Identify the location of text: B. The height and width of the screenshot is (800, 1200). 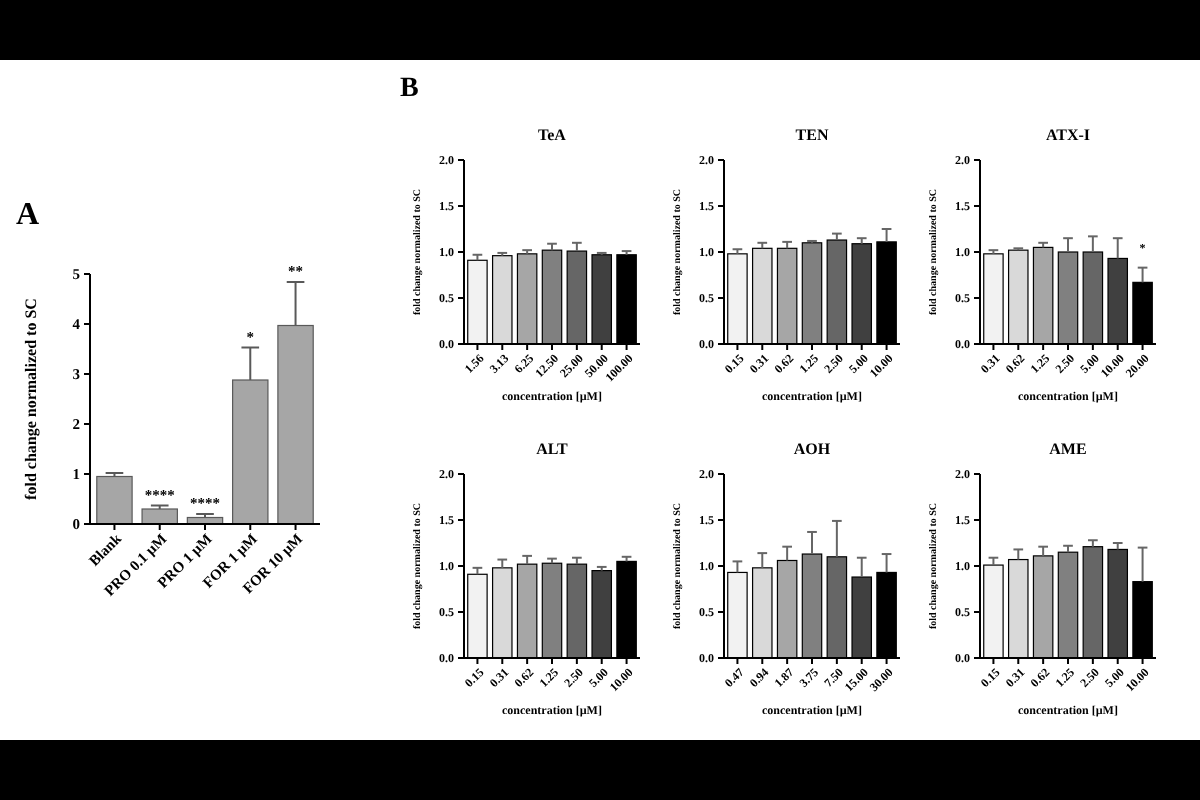
(409, 89).